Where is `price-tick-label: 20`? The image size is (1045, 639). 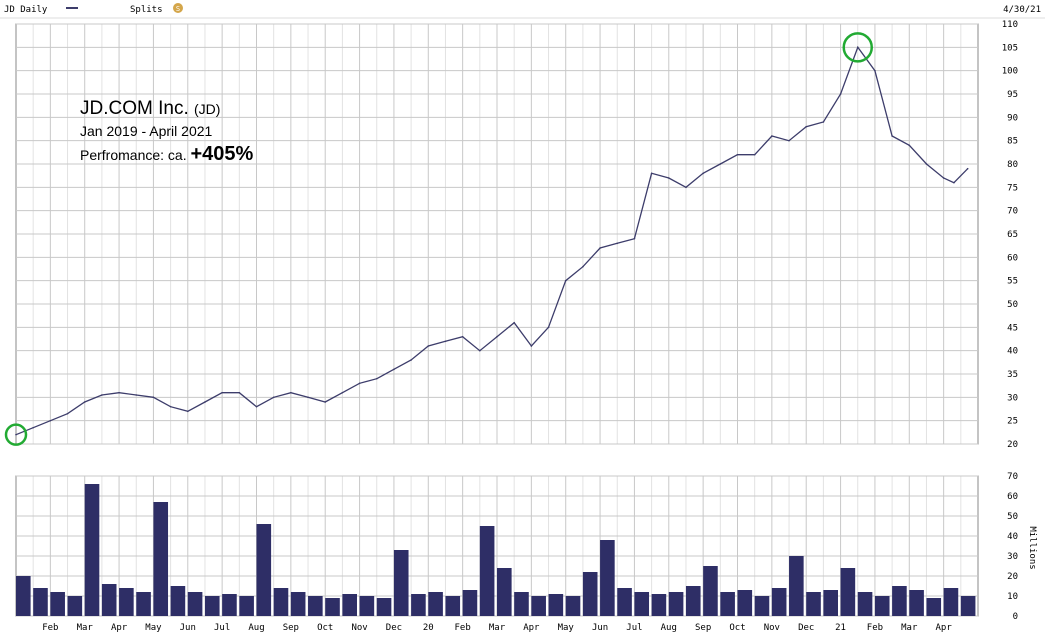 price-tick-label: 20 is located at coordinates (1012, 445).